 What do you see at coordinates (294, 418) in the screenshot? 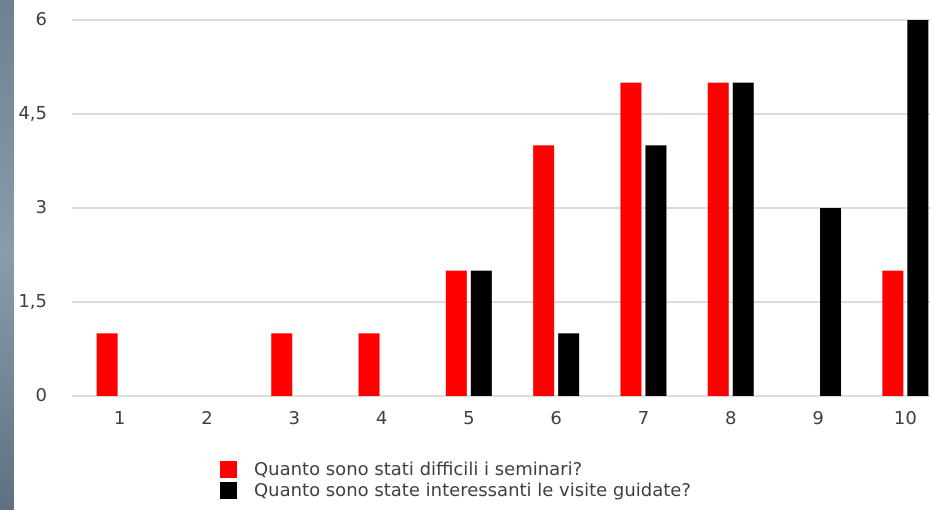
I see `x-tick-label: 3` at bounding box center [294, 418].